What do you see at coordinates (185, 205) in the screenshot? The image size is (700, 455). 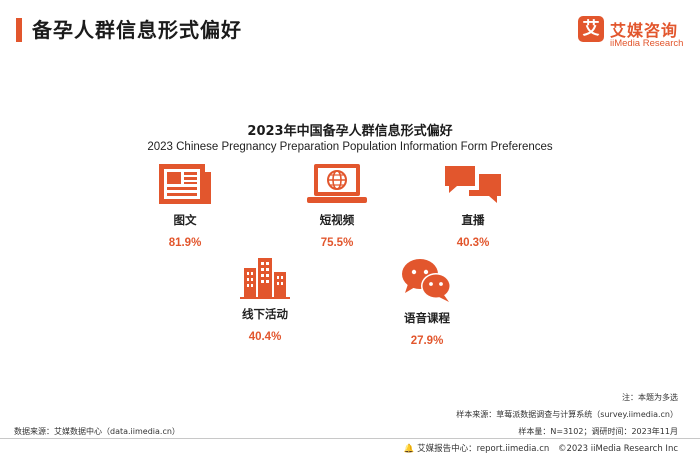 I see `stat-item-image-text: 图文 81.9%` at bounding box center [185, 205].